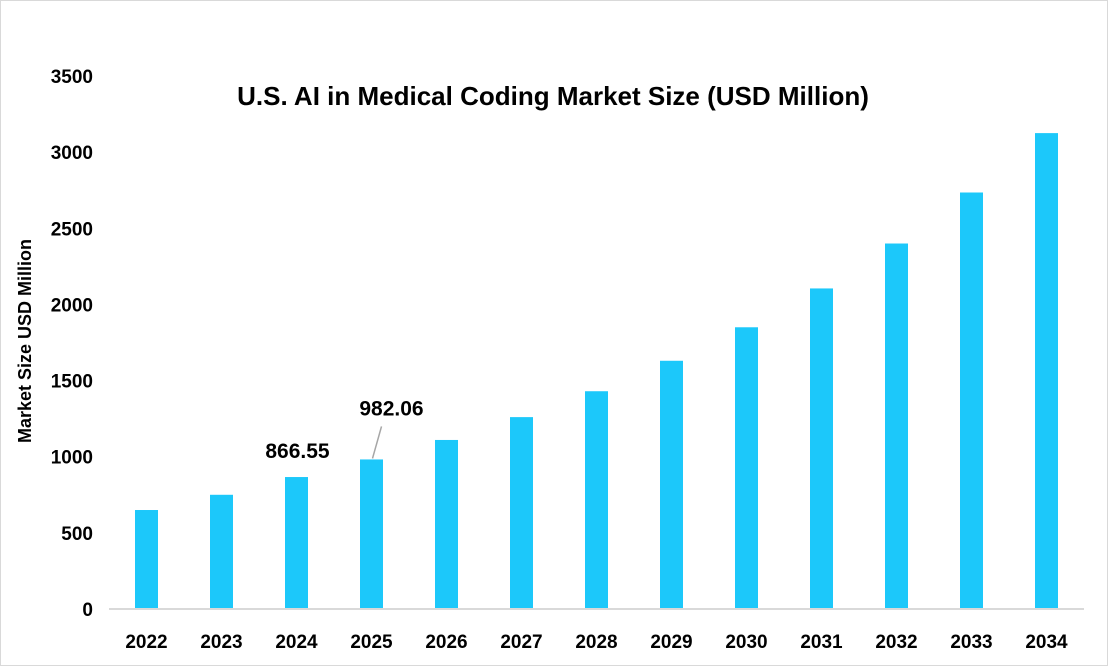 Image resolution: width=1108 pixels, height=666 pixels. Describe the element at coordinates (72, 153) in the screenshot. I see `y-tick-label: 3000` at that location.